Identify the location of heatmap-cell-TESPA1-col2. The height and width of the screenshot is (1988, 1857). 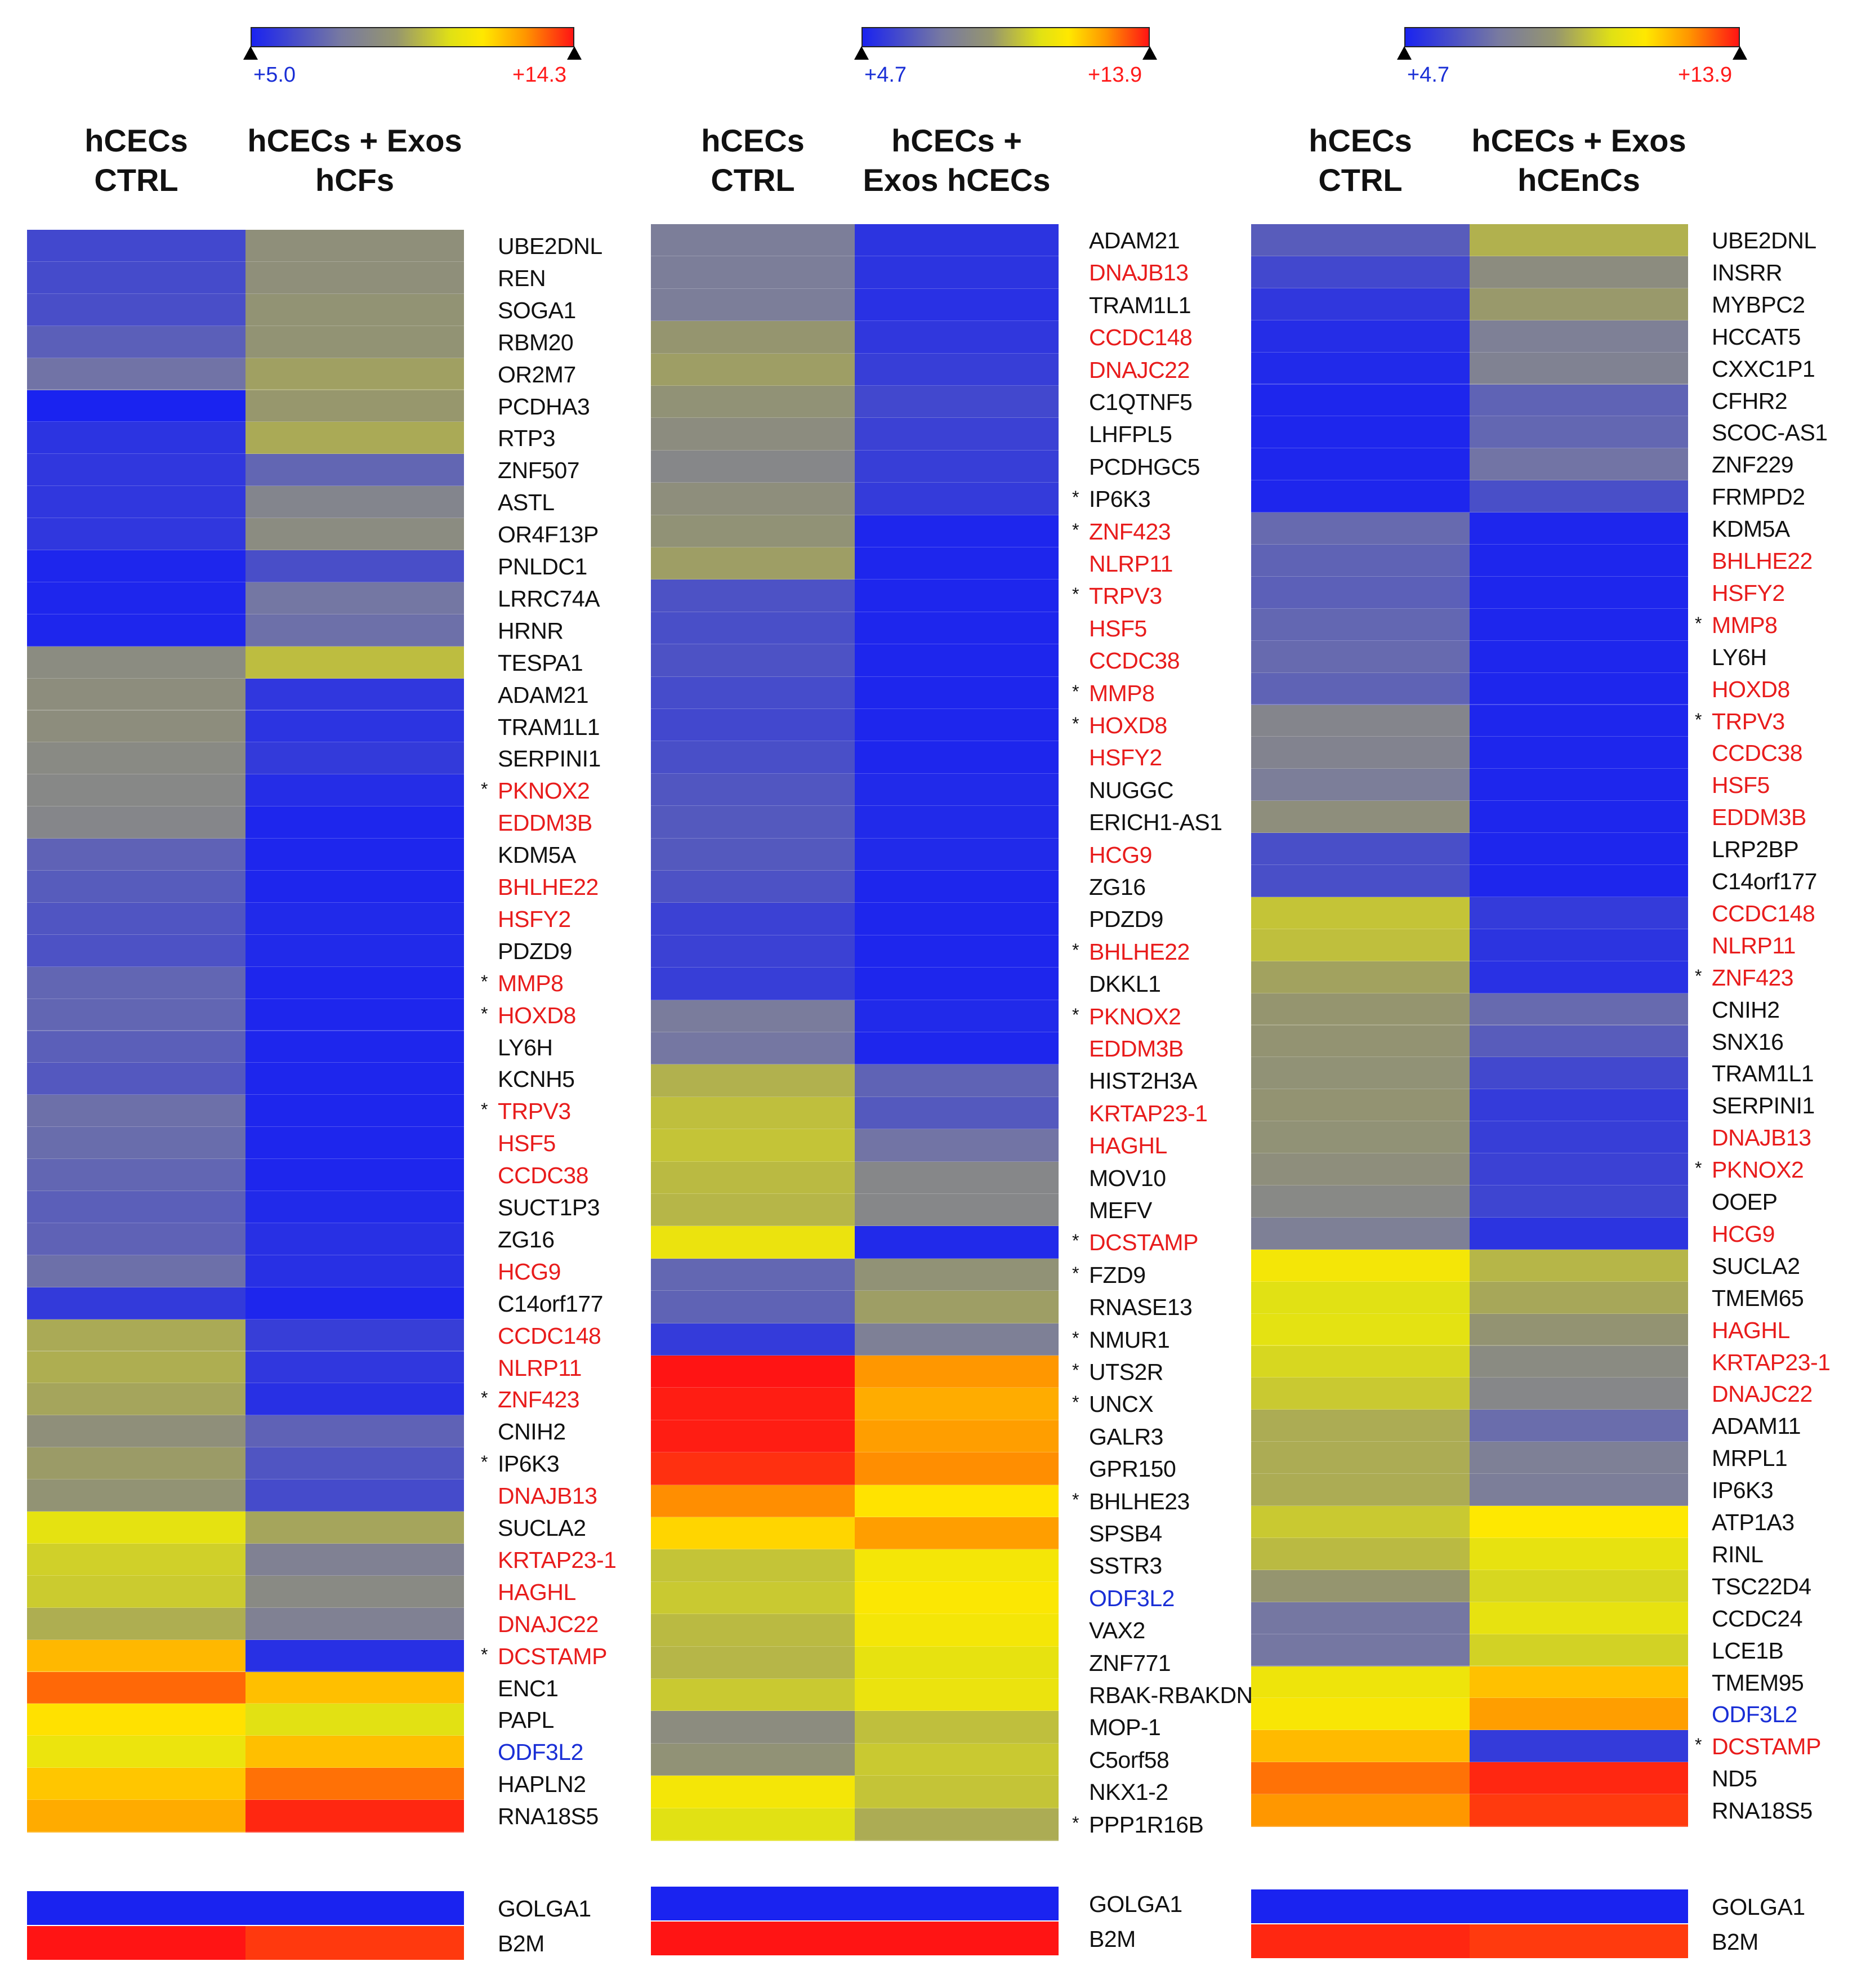
(354, 662).